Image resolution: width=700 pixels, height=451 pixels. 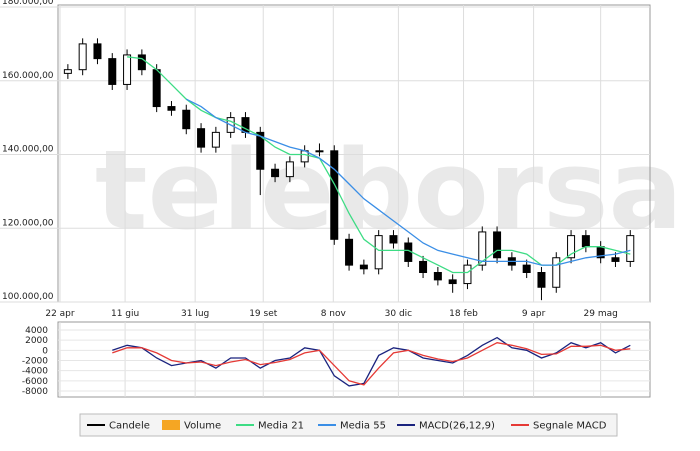 What do you see at coordinates (457, 426) in the screenshot?
I see `legend-label: MACD(26,12,9)` at bounding box center [457, 426].